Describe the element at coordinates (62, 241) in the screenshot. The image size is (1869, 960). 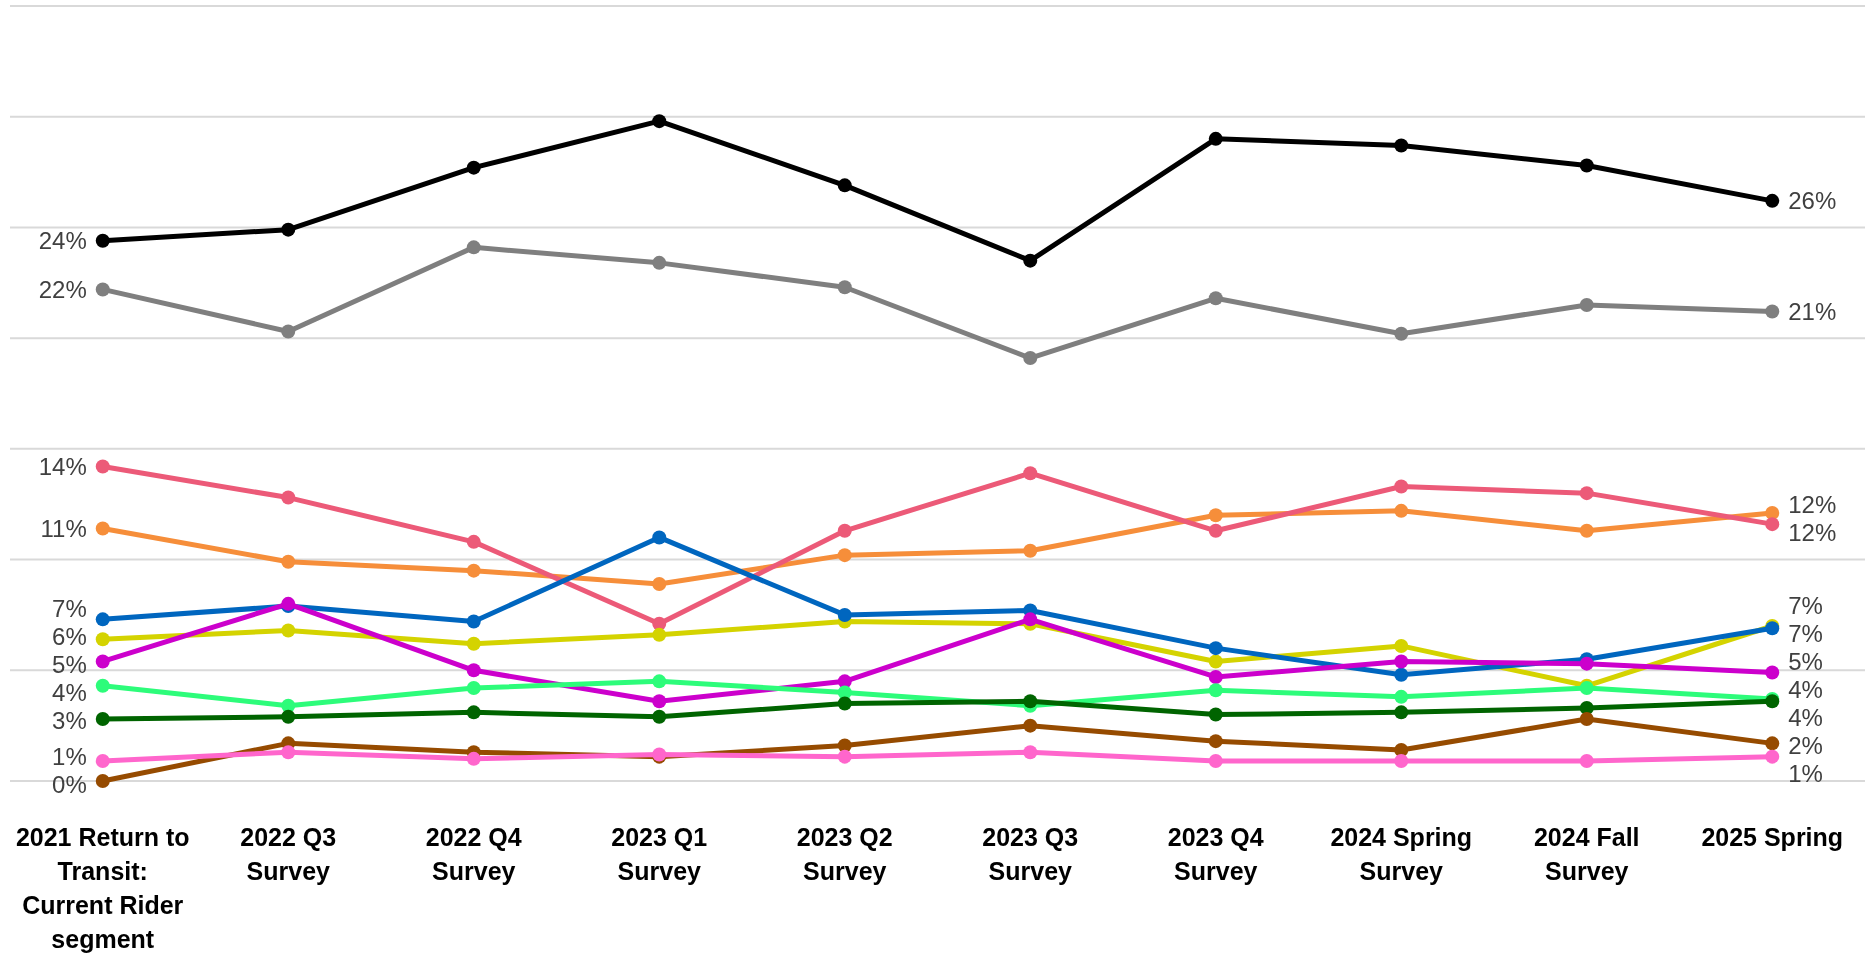
I see `data-label: 24%` at that location.